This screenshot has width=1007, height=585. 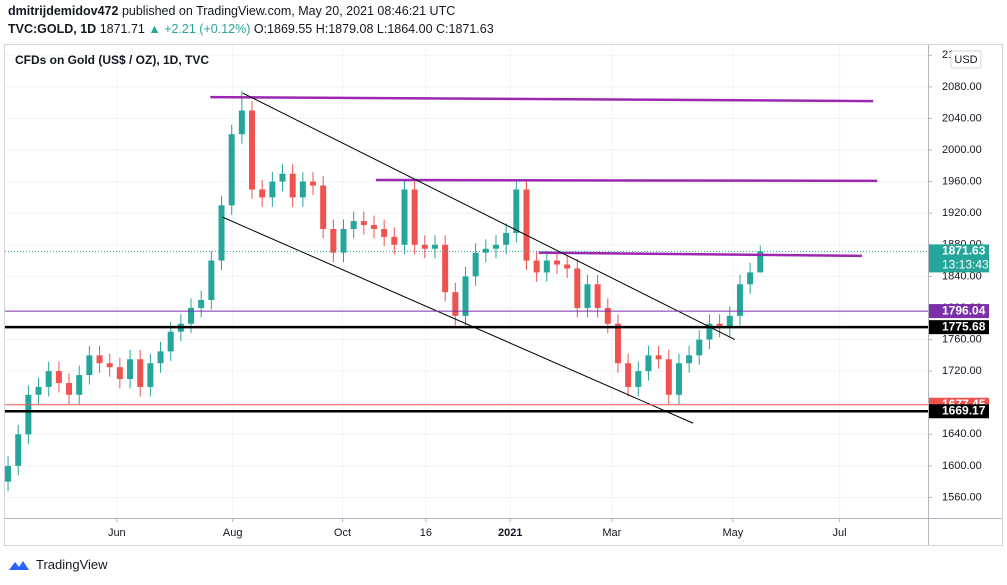 What do you see at coordinates (122, 29) in the screenshot?
I see `price: 1871.71` at bounding box center [122, 29].